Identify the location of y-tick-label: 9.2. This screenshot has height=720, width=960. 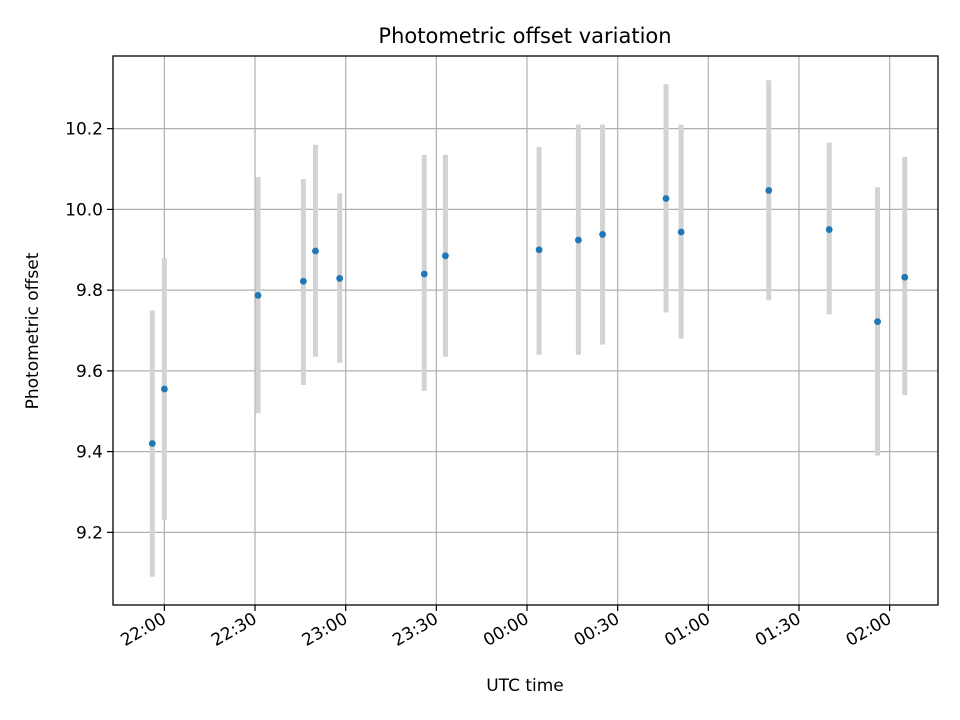
(89, 533).